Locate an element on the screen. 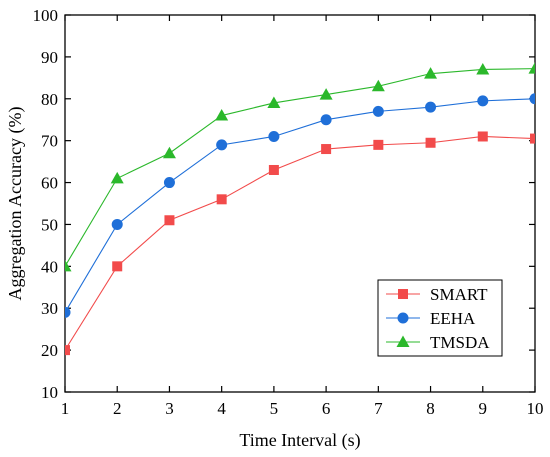 This screenshot has height=457, width=550. legend-label: EEHA is located at coordinates (453, 318).